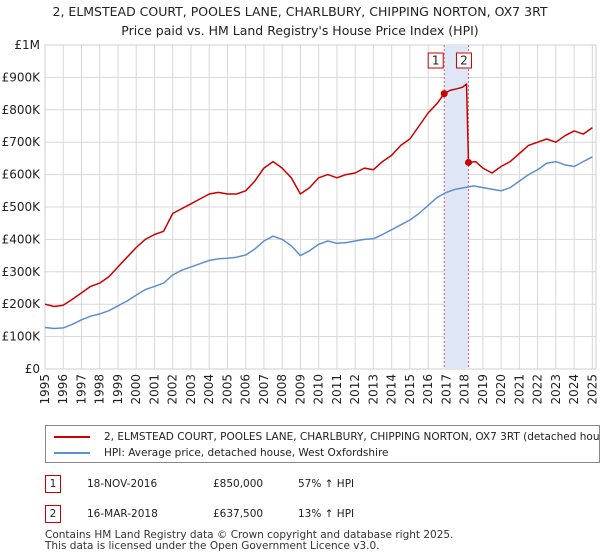 Image resolution: width=600 pixels, height=560 pixels. What do you see at coordinates (556, 389) in the screenshot?
I see `x-tick-label: 2023` at bounding box center [556, 389].